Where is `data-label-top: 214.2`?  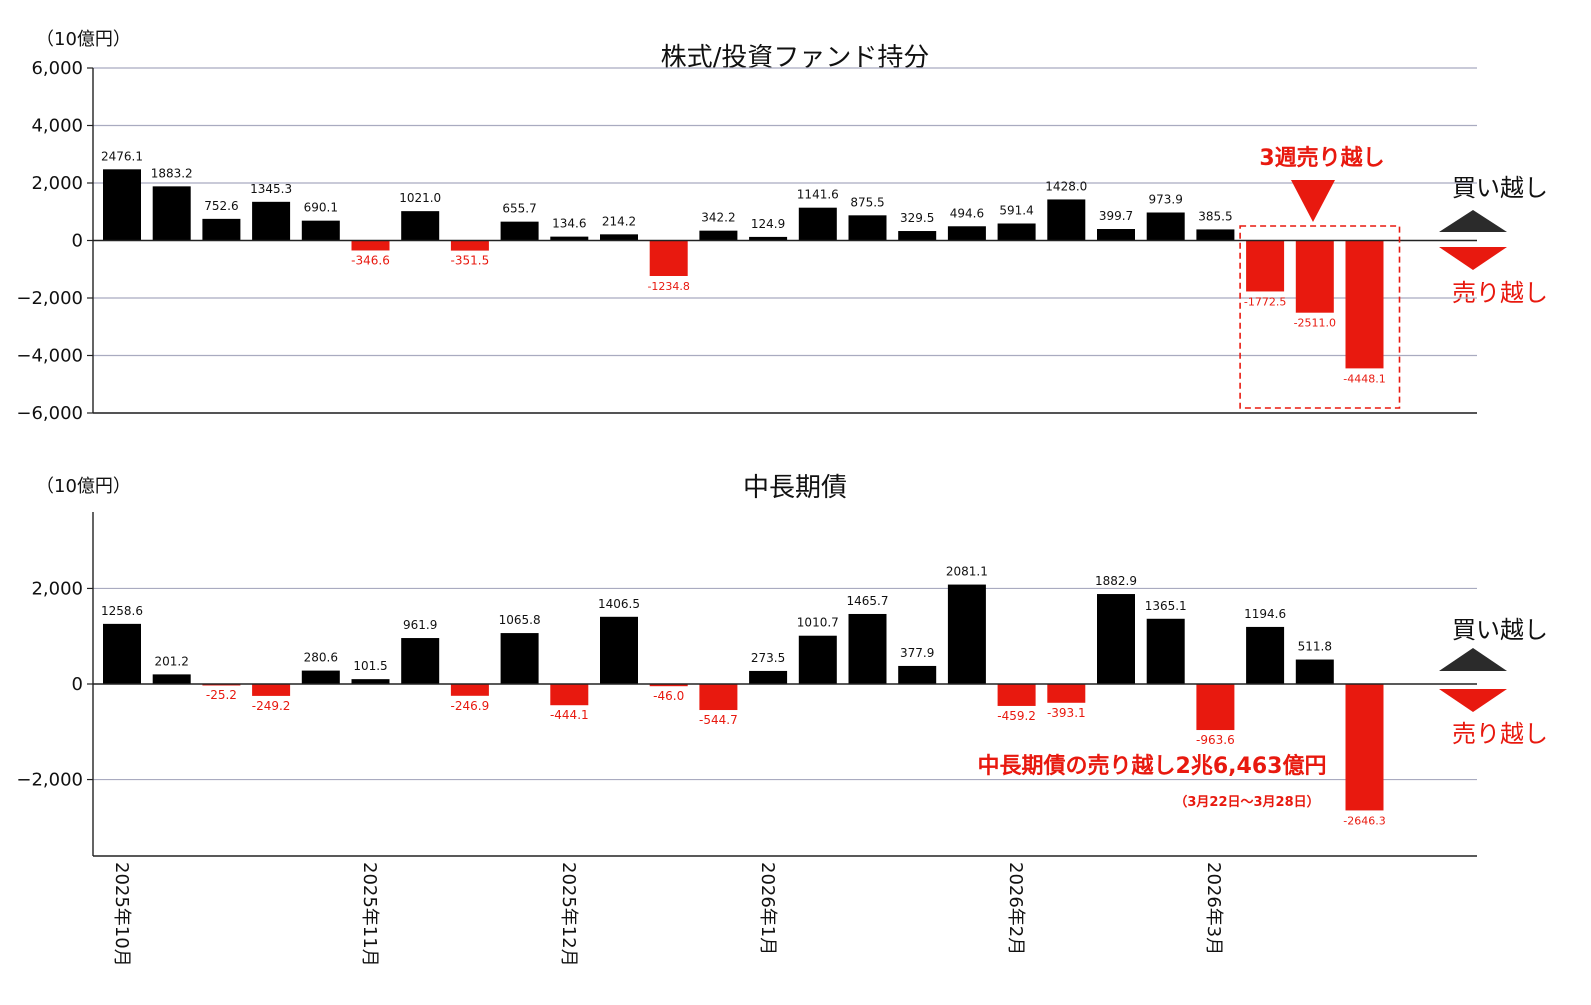
data-label-top: 214.2 is located at coordinates (619, 221).